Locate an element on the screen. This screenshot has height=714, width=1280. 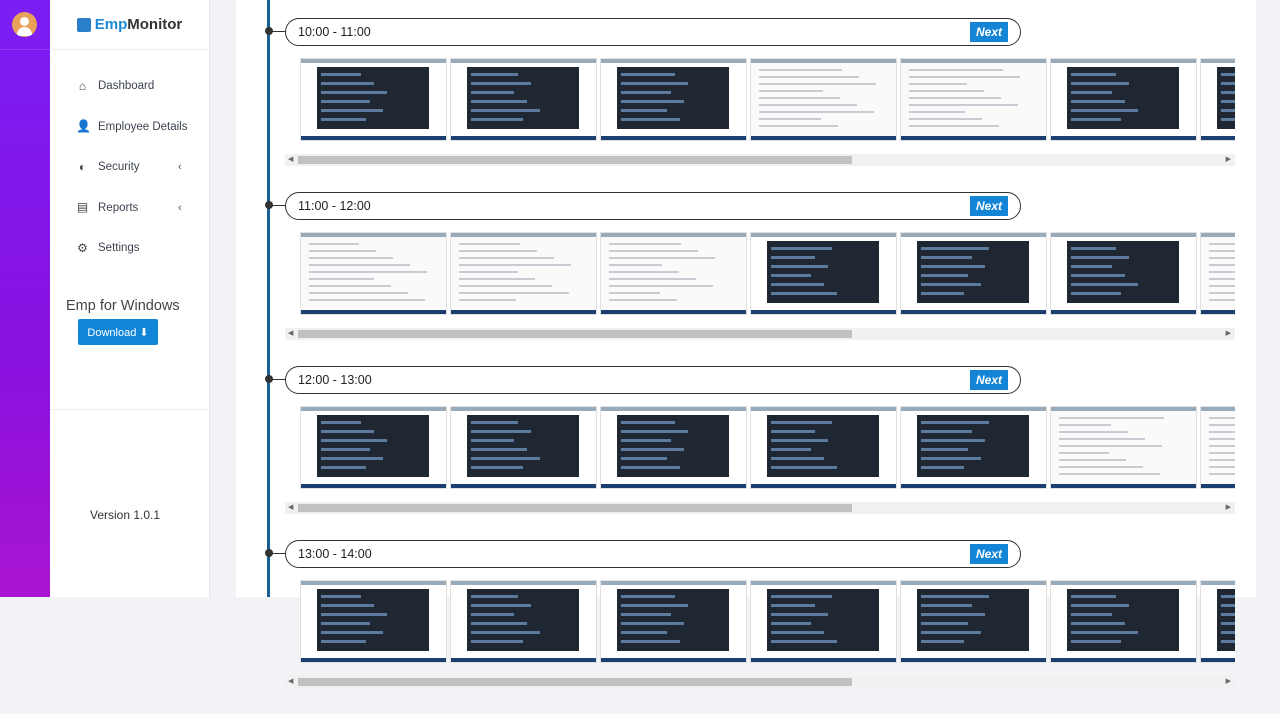
time-range-label: 13:00 - 14:00 is located at coordinates (335, 554).